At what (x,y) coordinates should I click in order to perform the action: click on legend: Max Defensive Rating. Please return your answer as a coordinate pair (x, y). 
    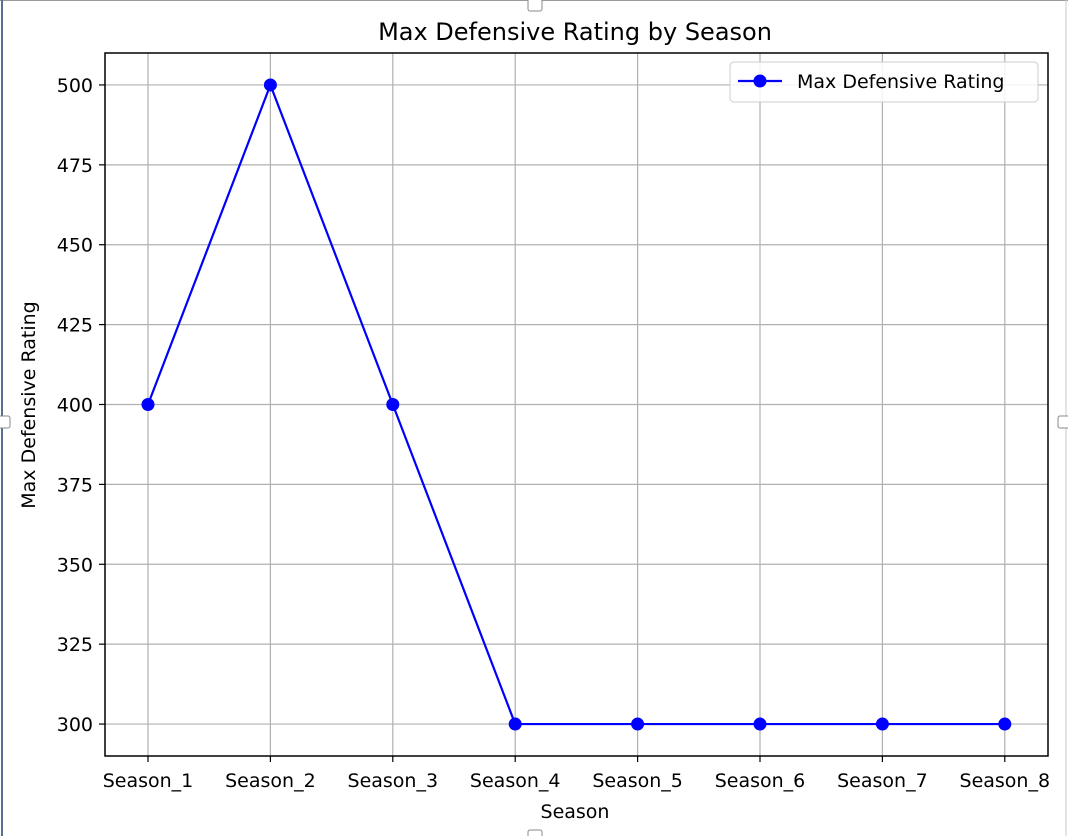
    Looking at the image, I should click on (884, 82).